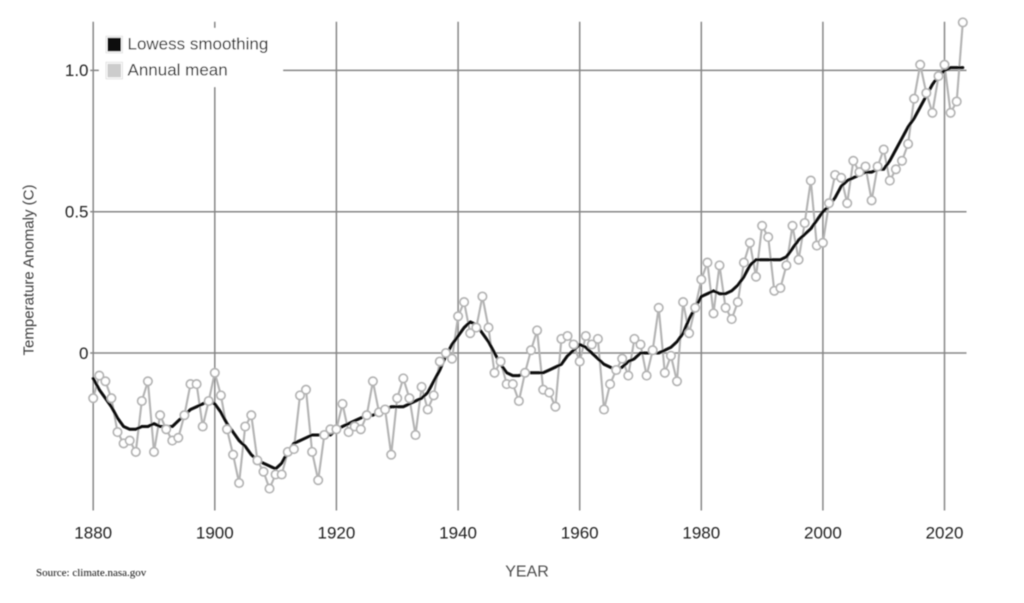  I want to click on svg-text: 2020, so click(945, 533).